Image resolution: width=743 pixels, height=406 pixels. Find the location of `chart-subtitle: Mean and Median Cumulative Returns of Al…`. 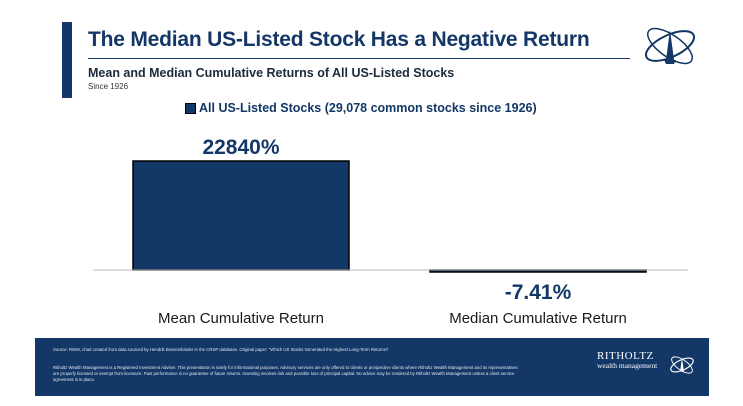

chart-subtitle: Mean and Median Cumulative Returns of Al… is located at coordinates (271, 73).